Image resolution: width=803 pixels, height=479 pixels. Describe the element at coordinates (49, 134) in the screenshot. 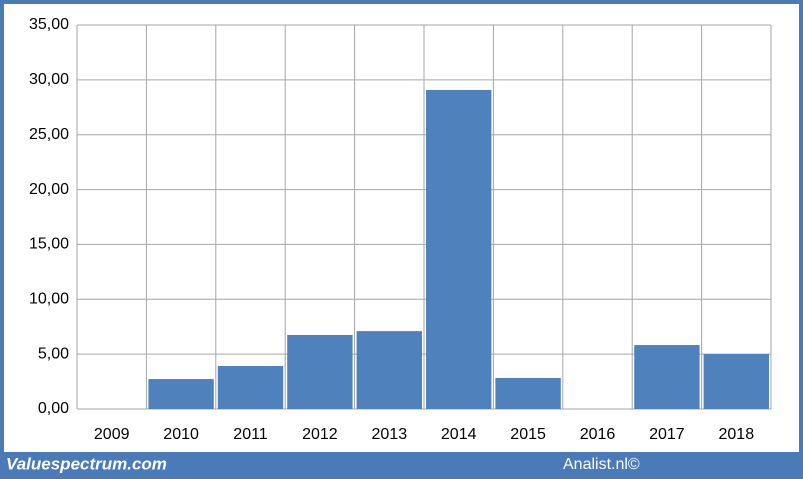

I see `y-tick-label: 25,00` at that location.